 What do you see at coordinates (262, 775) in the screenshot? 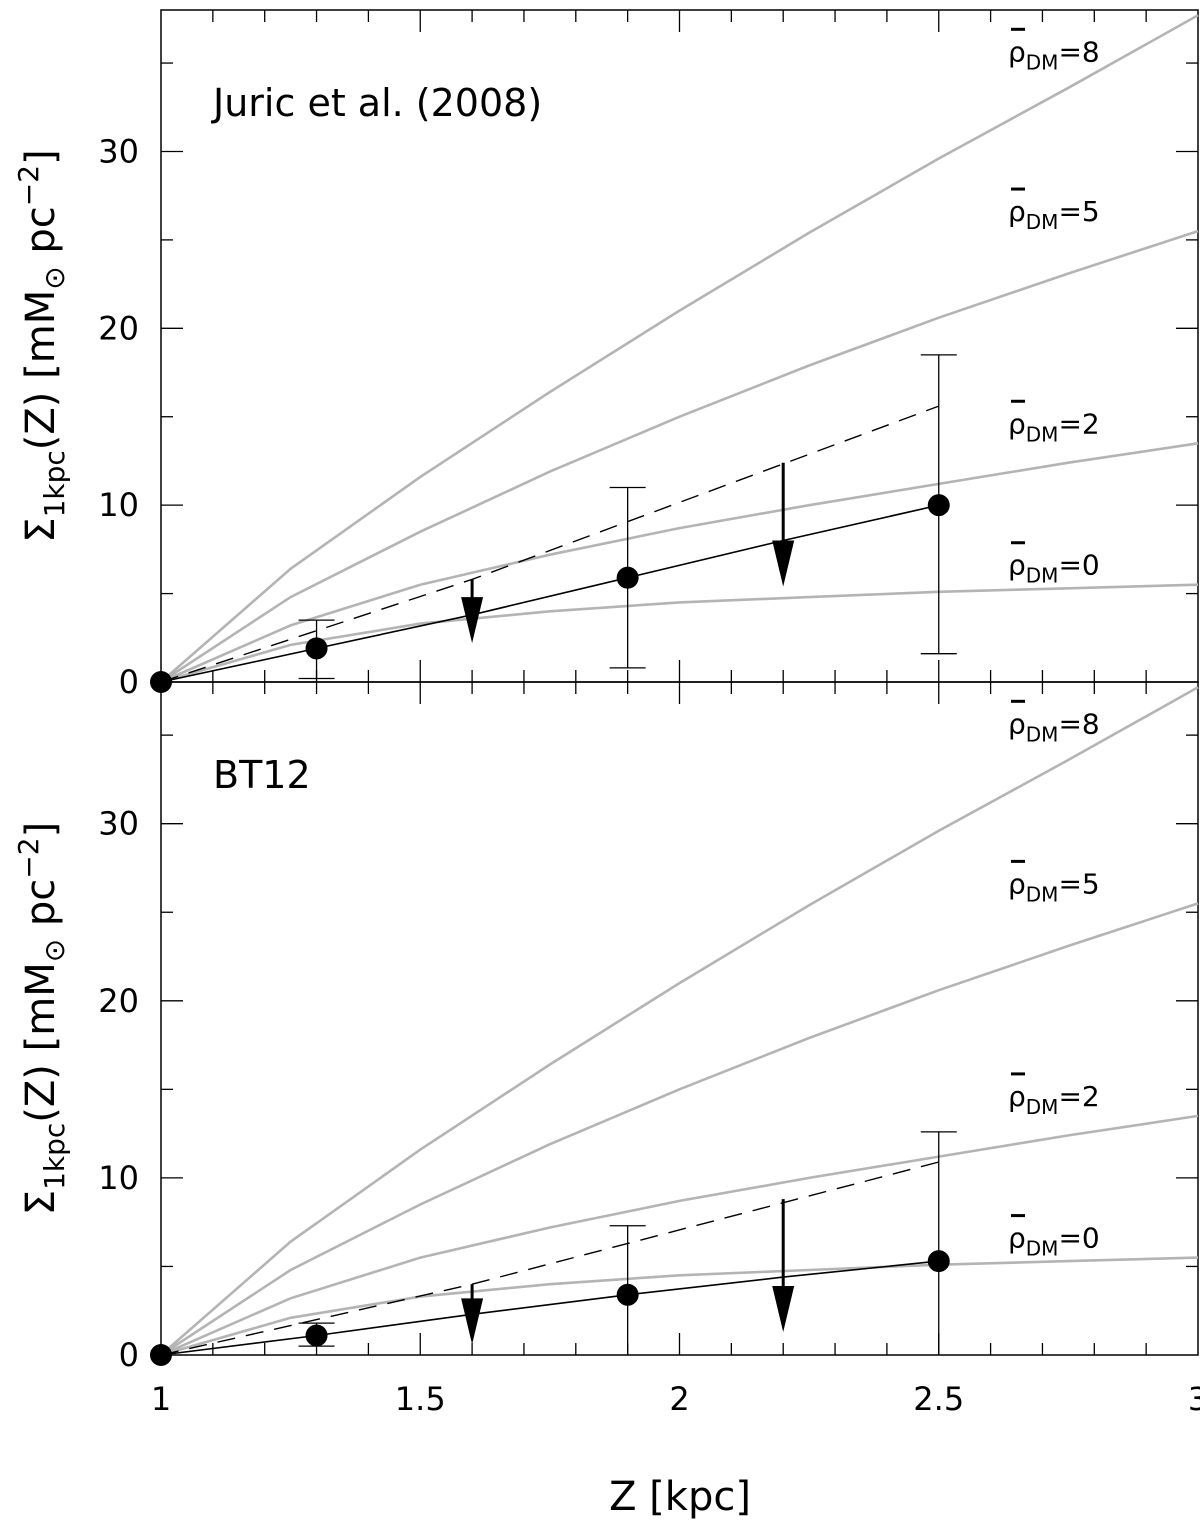
I see `panel-label: BT12` at bounding box center [262, 775].